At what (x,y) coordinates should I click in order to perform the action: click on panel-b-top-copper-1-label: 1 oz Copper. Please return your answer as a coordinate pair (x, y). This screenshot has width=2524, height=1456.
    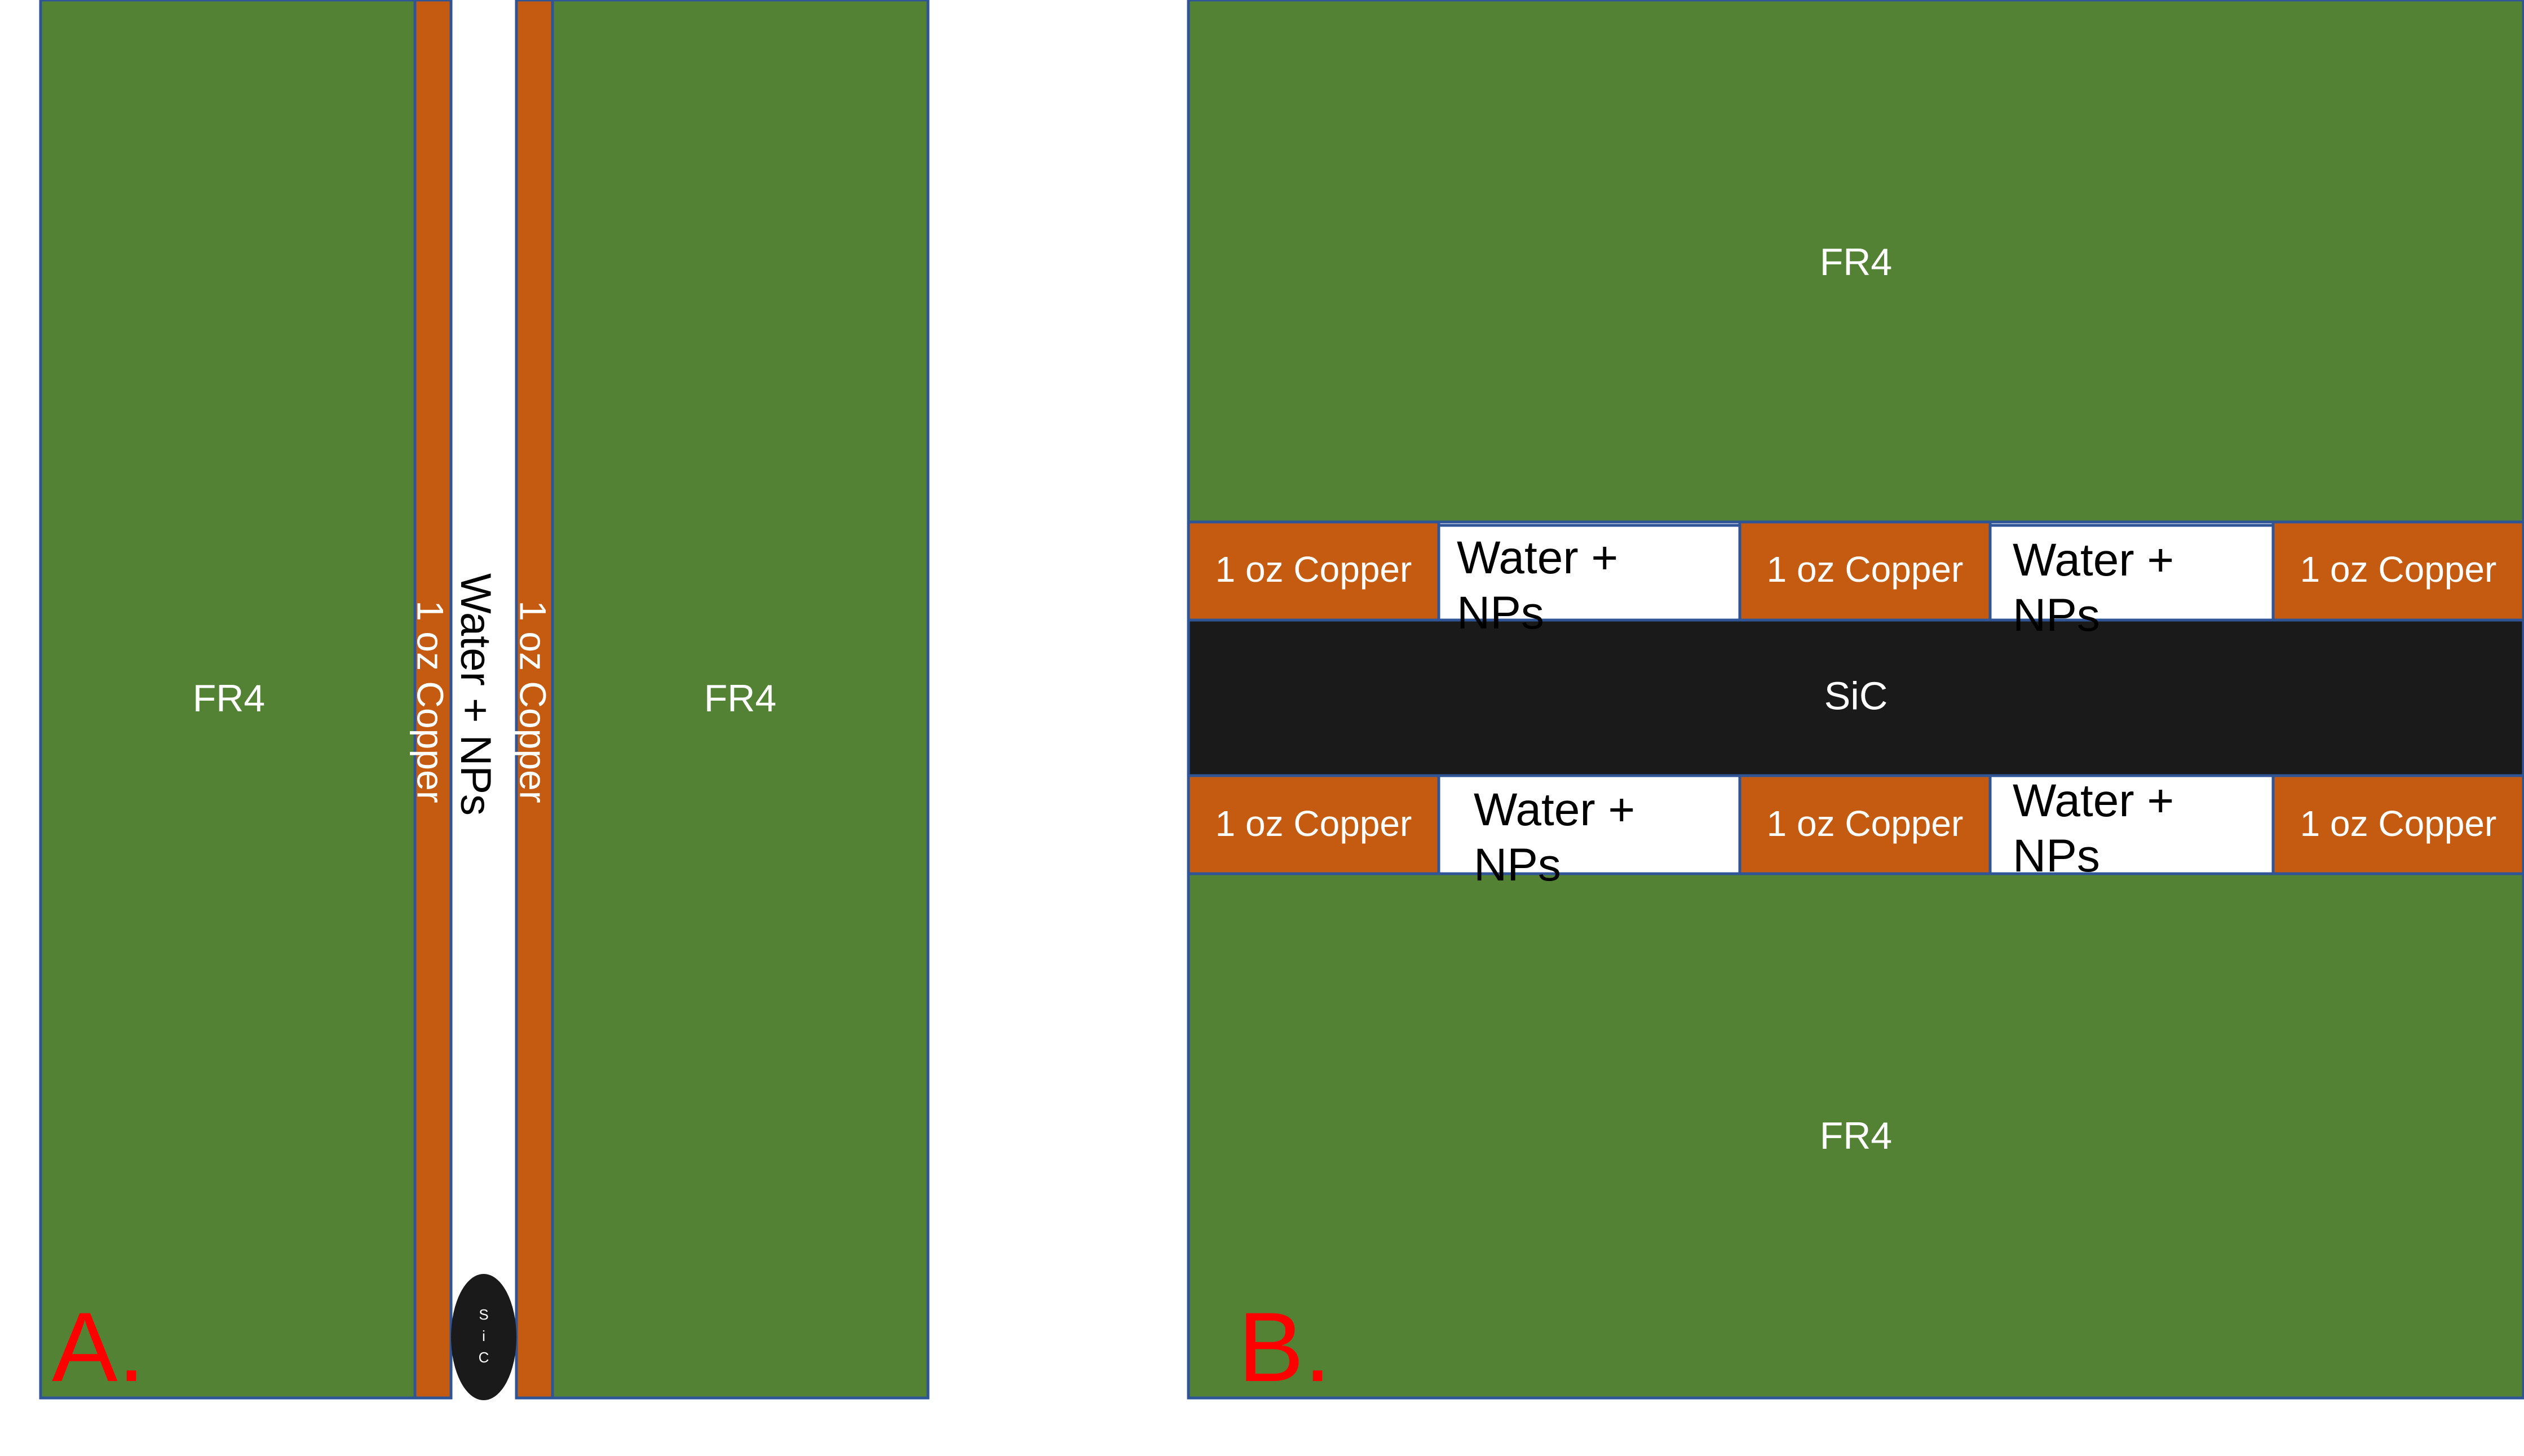
    Looking at the image, I should click on (1313, 569).